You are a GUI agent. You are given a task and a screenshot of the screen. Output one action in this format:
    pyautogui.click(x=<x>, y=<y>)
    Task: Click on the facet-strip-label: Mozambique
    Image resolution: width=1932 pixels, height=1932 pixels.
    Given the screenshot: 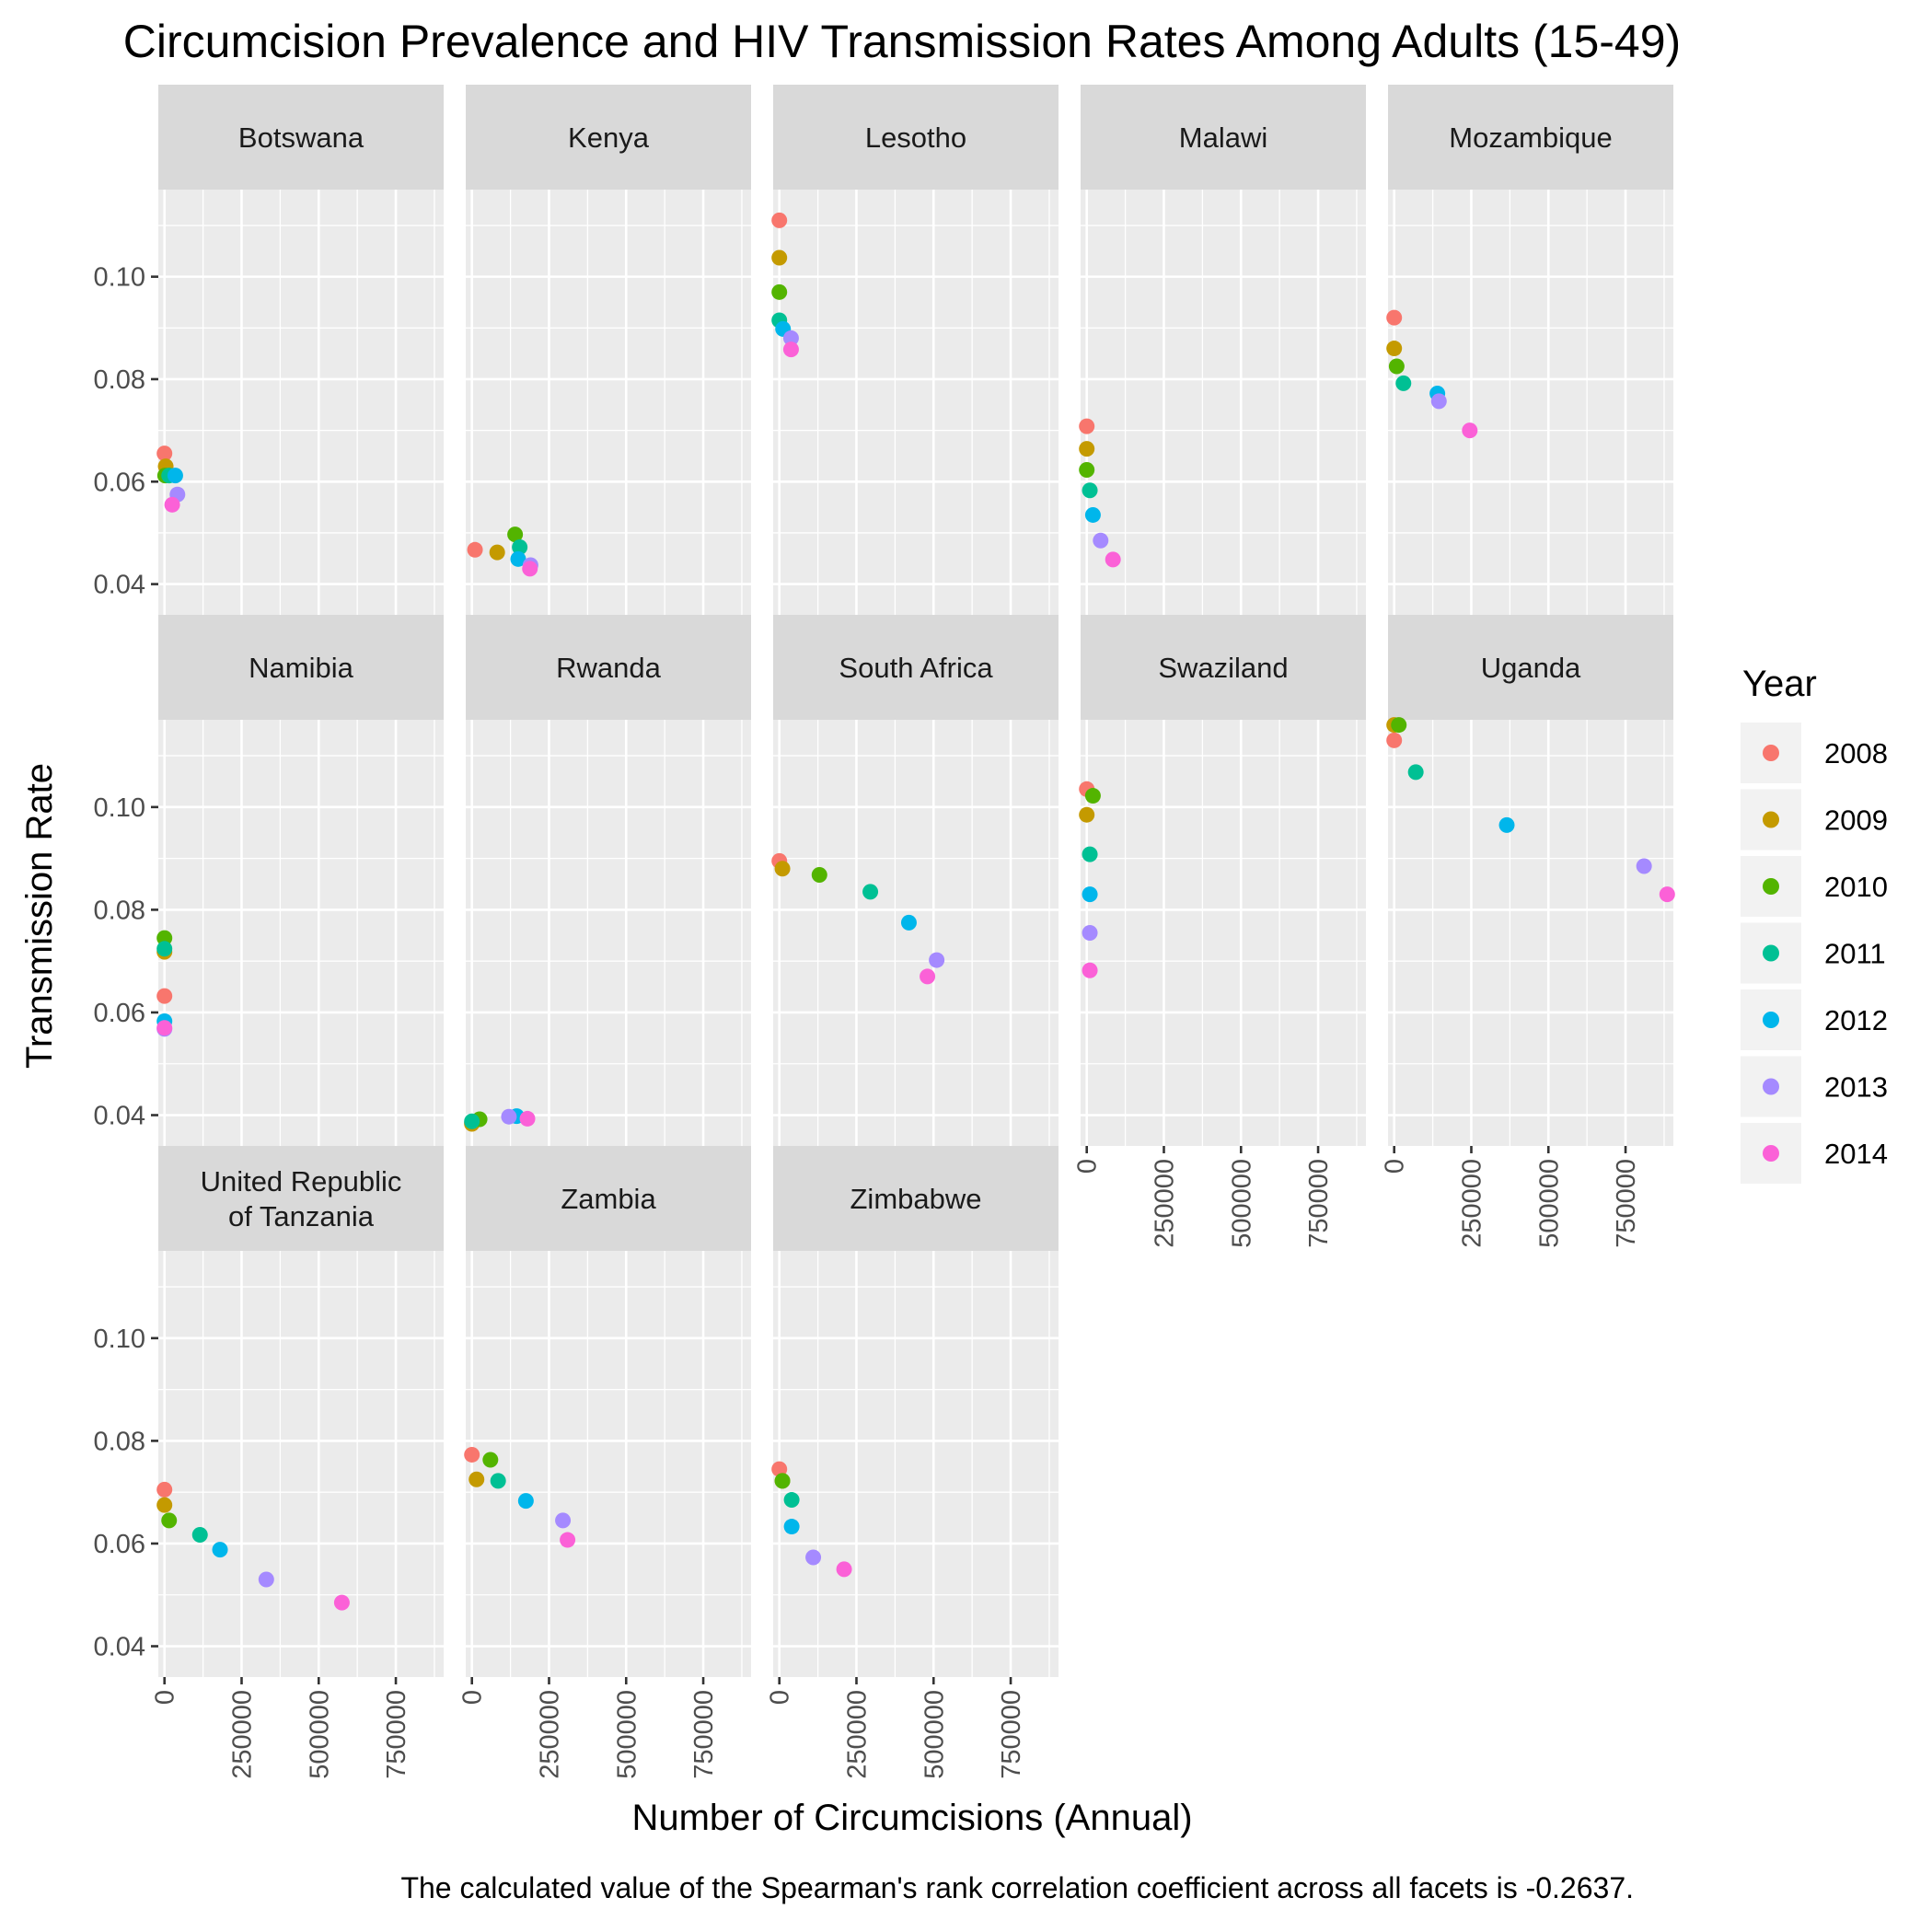 What is the action you would take?
    pyautogui.click(x=1531, y=137)
    